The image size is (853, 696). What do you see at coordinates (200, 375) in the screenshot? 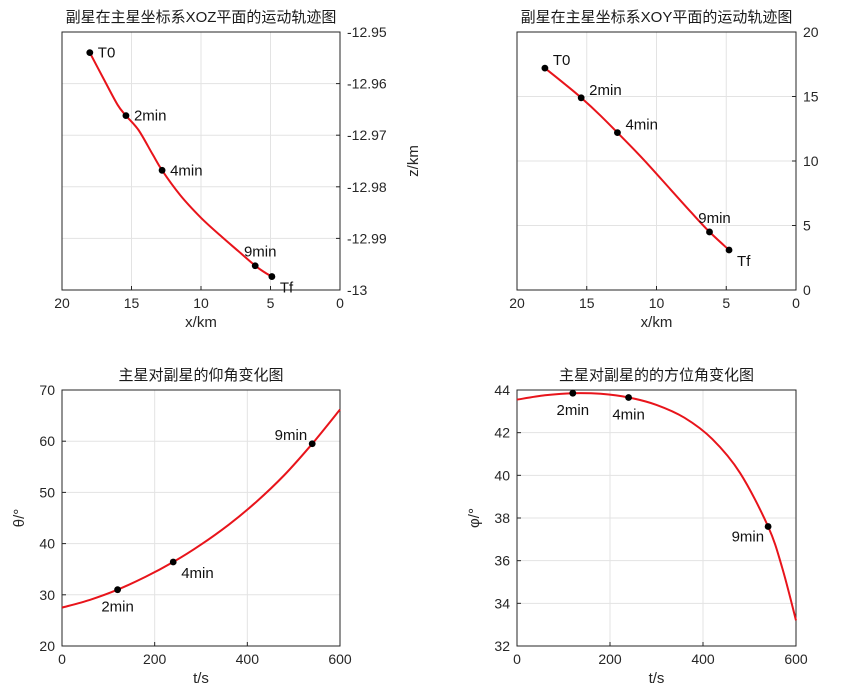
I see `chart-title: 主星对副星的仰角变化图` at bounding box center [200, 375].